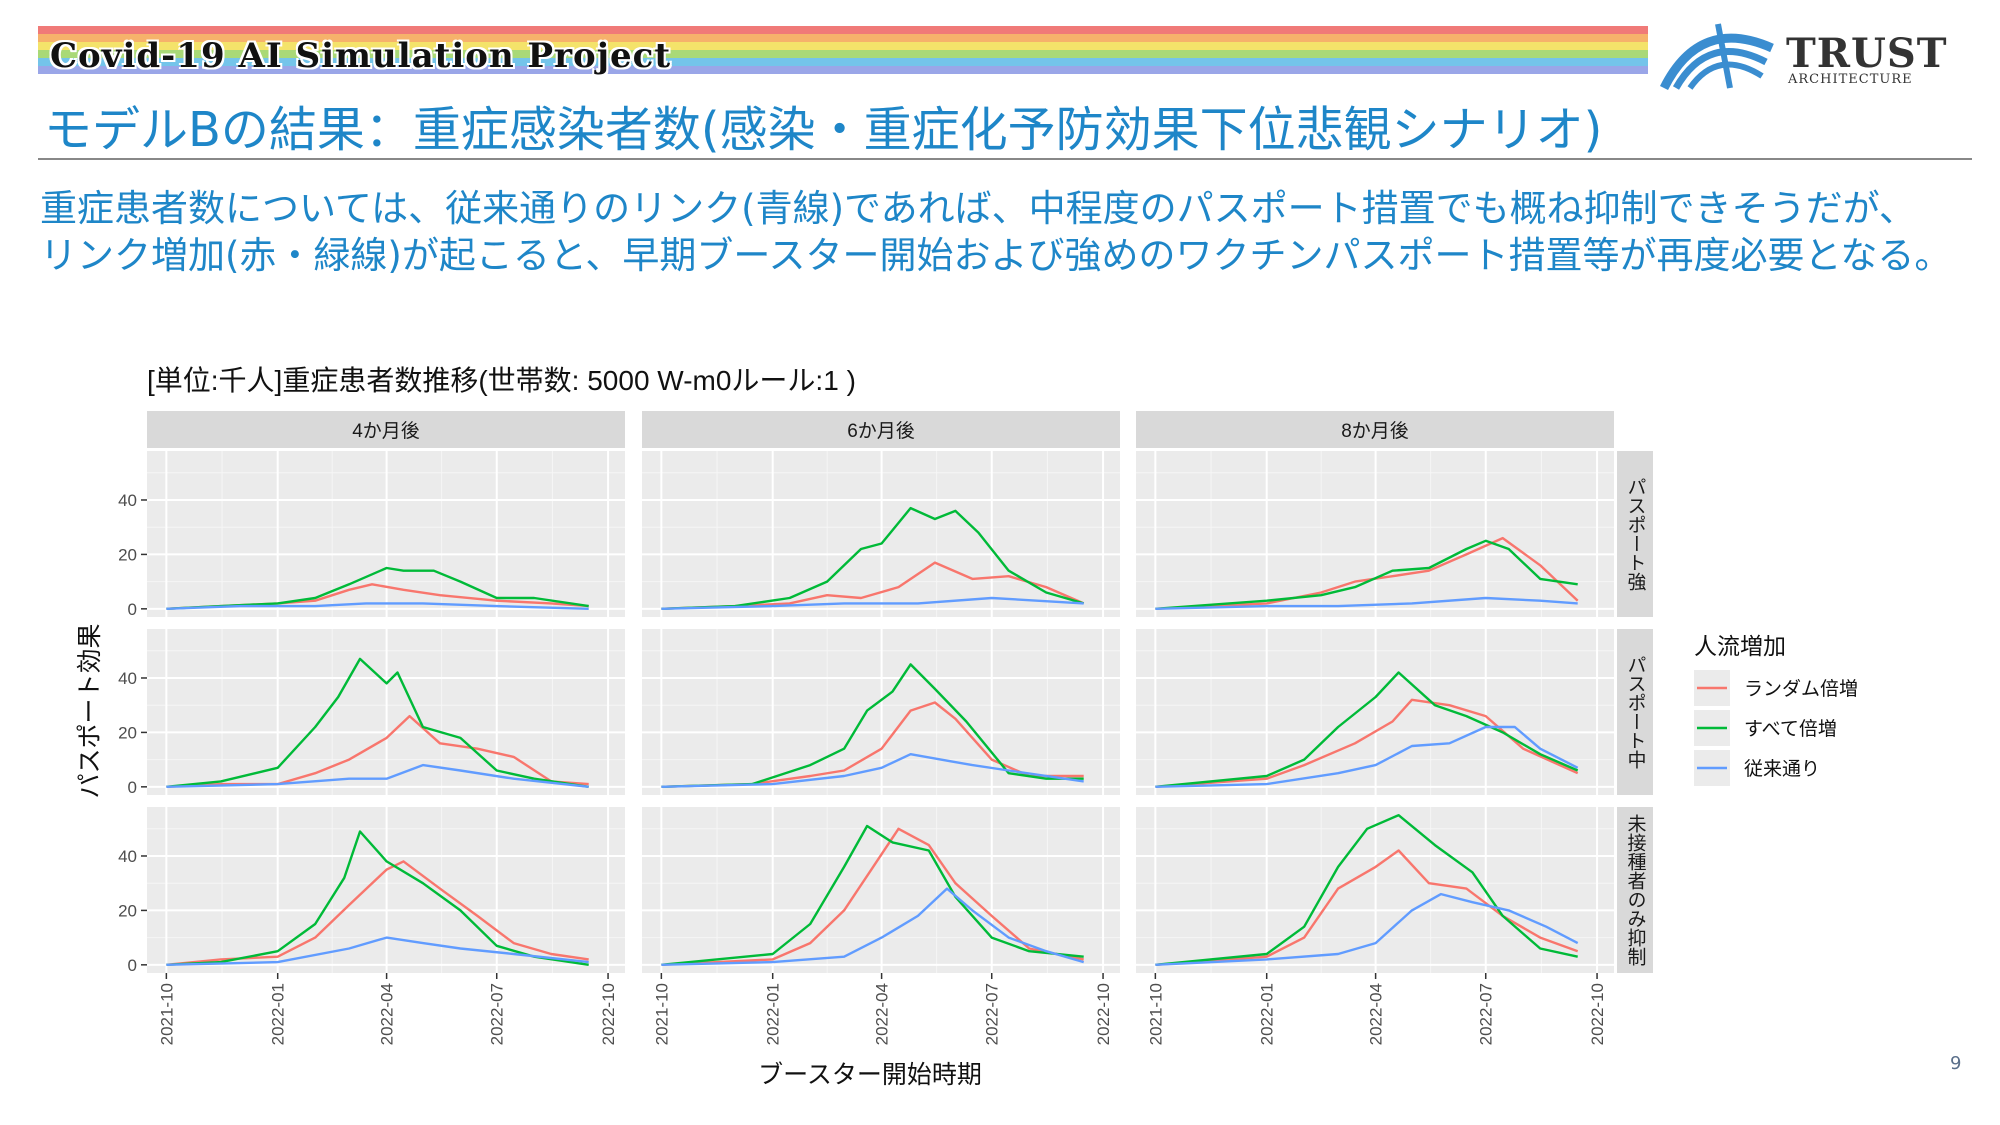 This screenshot has width=2000, height=1125. I want to click on legend-label: すべて倍増, so click(1790, 729).